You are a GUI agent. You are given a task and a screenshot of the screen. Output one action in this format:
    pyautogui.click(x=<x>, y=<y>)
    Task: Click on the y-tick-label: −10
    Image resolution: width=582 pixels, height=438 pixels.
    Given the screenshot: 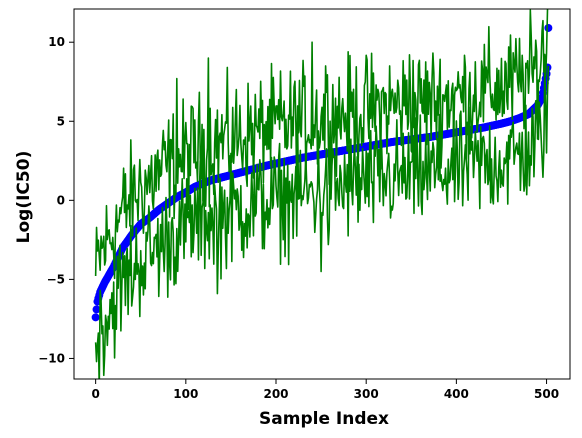 What is the action you would take?
    pyautogui.click(x=51, y=358)
    